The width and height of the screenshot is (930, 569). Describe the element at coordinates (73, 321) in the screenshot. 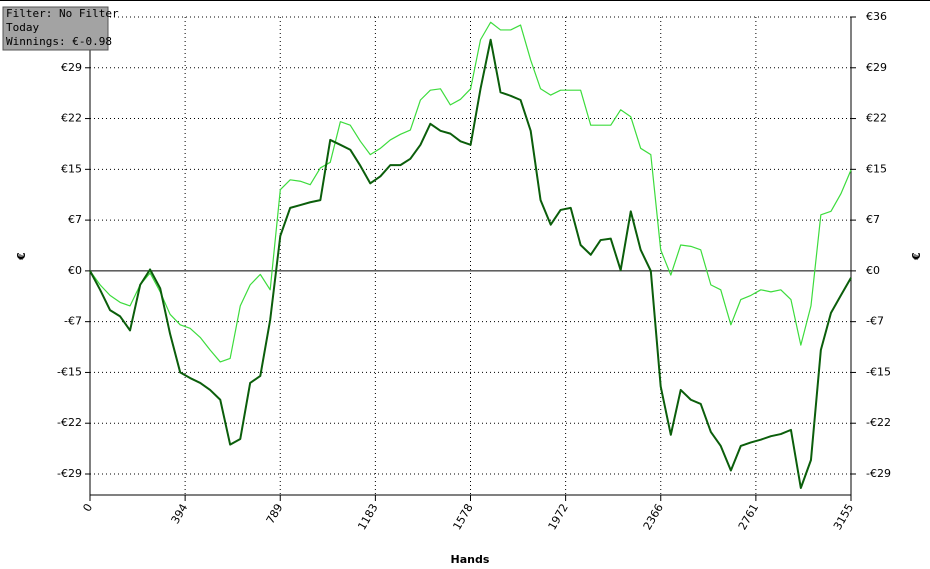

I see `y-tick-label: -€7` at that location.